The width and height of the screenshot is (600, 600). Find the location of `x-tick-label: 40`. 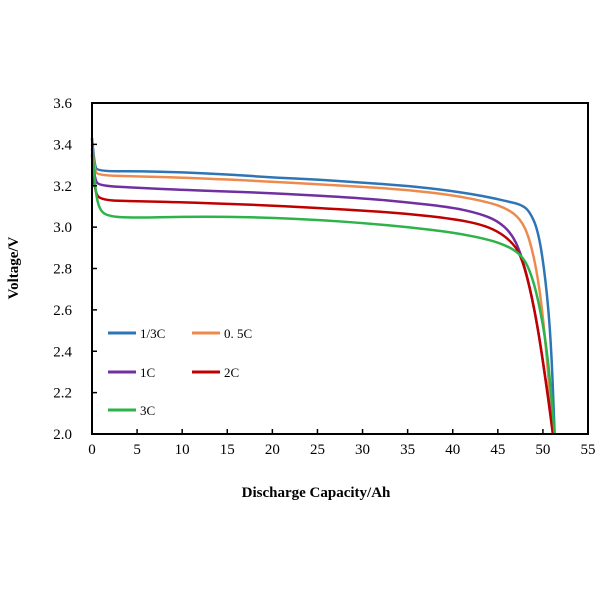

x-tick-label: 40 is located at coordinates (452, 450).